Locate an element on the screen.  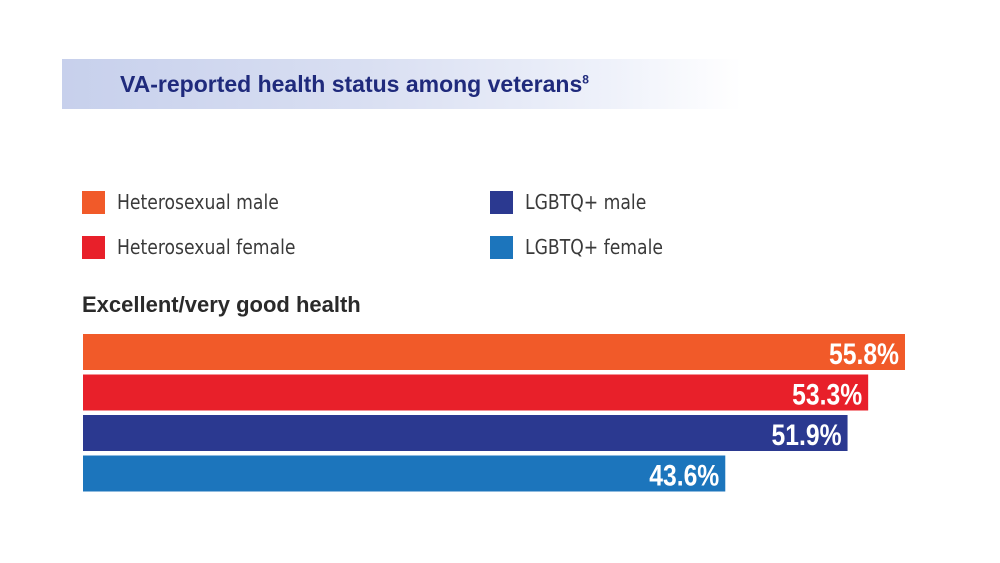
legend-item-heterosexual-female: Heterosexual female is located at coordinates (203, 247).